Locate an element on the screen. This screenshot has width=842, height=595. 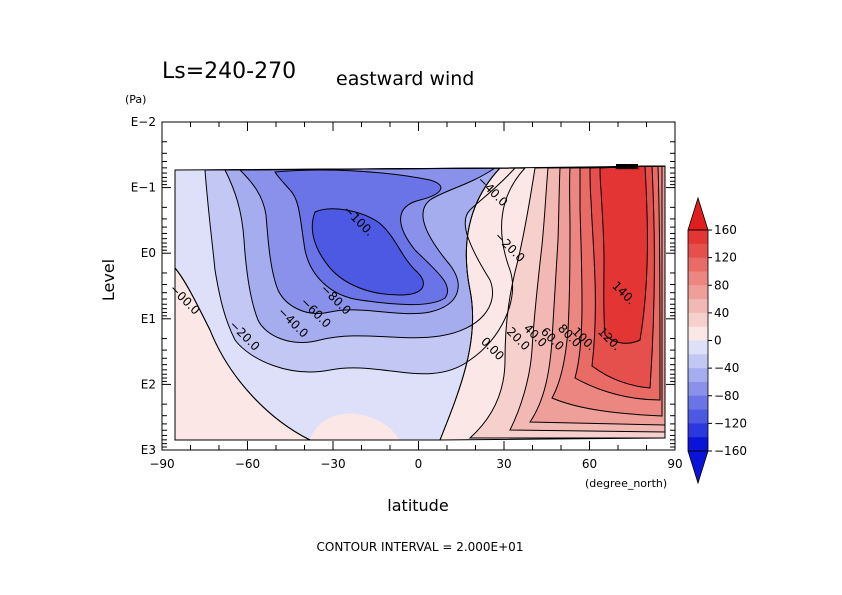
y-tick-label: E0 is located at coordinates (148, 253).